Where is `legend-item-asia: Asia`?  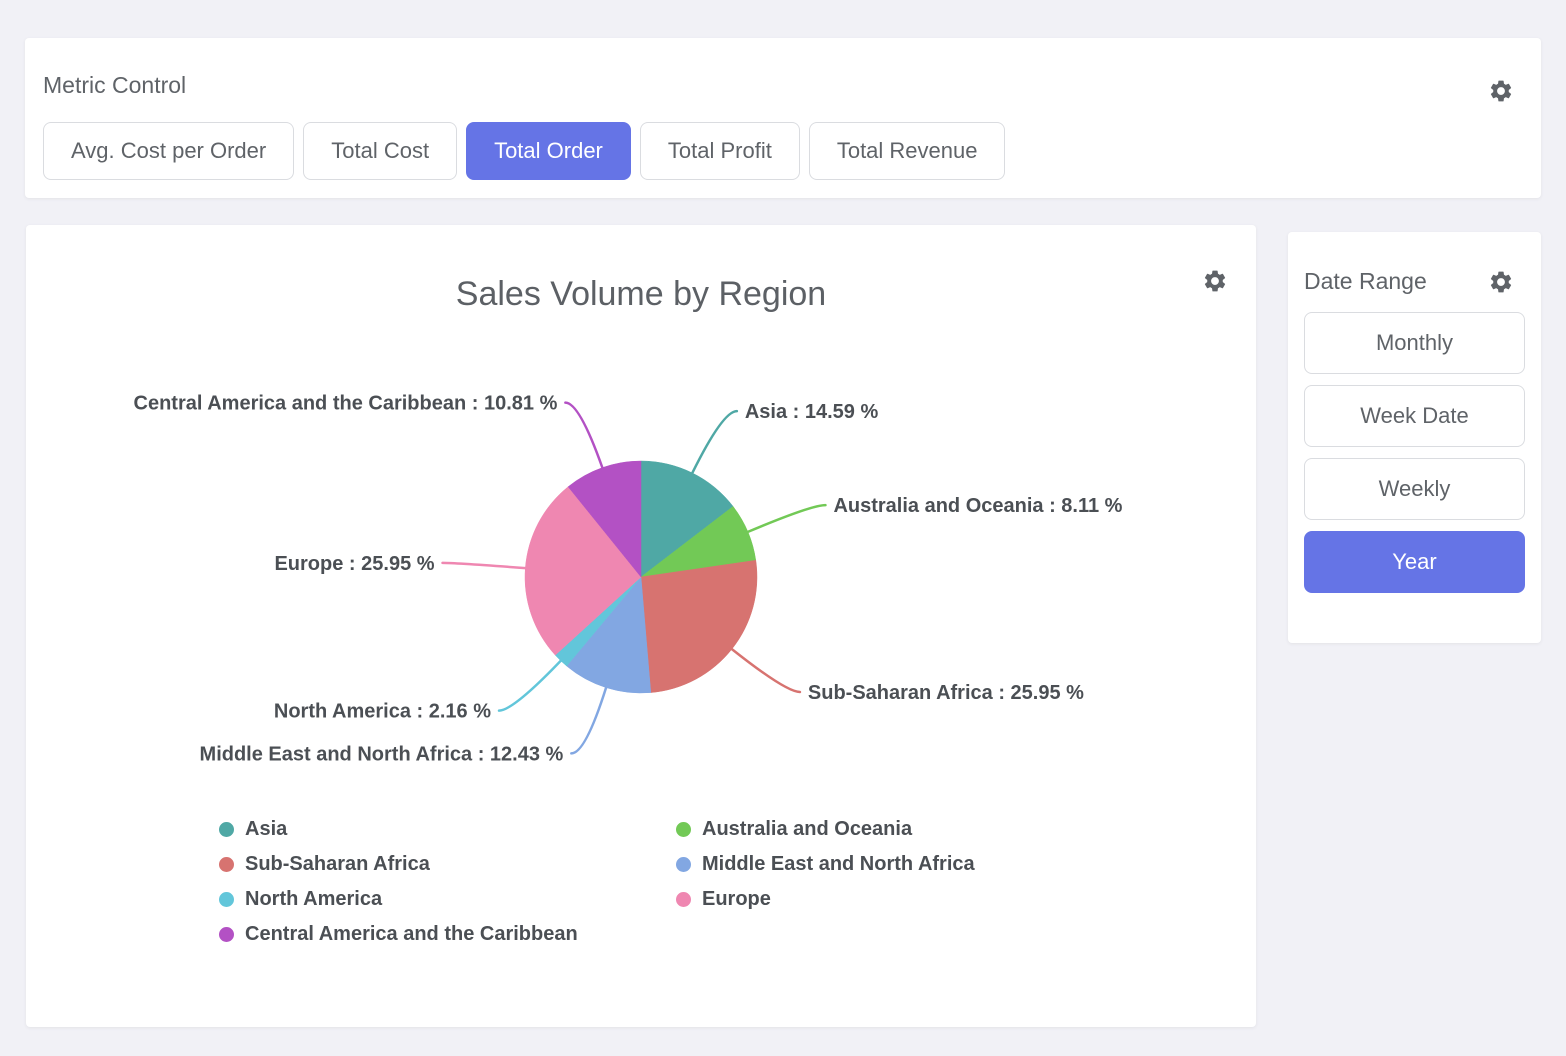 legend-item-asia: Asia is located at coordinates (447, 829).